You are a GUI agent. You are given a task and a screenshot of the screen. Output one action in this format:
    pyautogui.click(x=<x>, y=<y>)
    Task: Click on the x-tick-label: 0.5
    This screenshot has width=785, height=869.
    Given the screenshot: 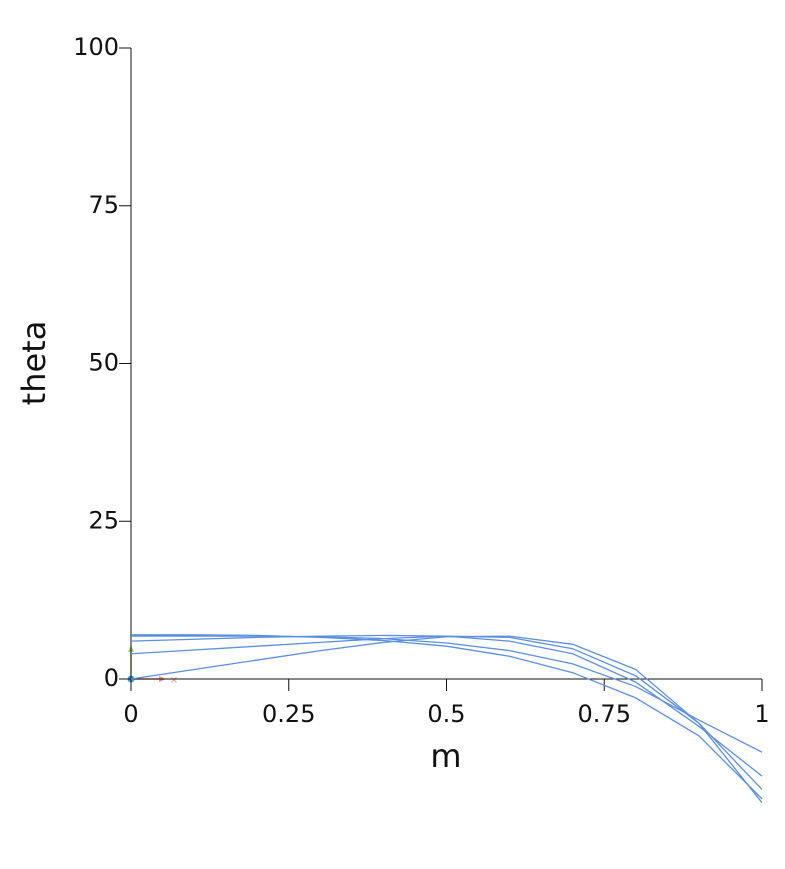 What is the action you would take?
    pyautogui.click(x=446, y=714)
    